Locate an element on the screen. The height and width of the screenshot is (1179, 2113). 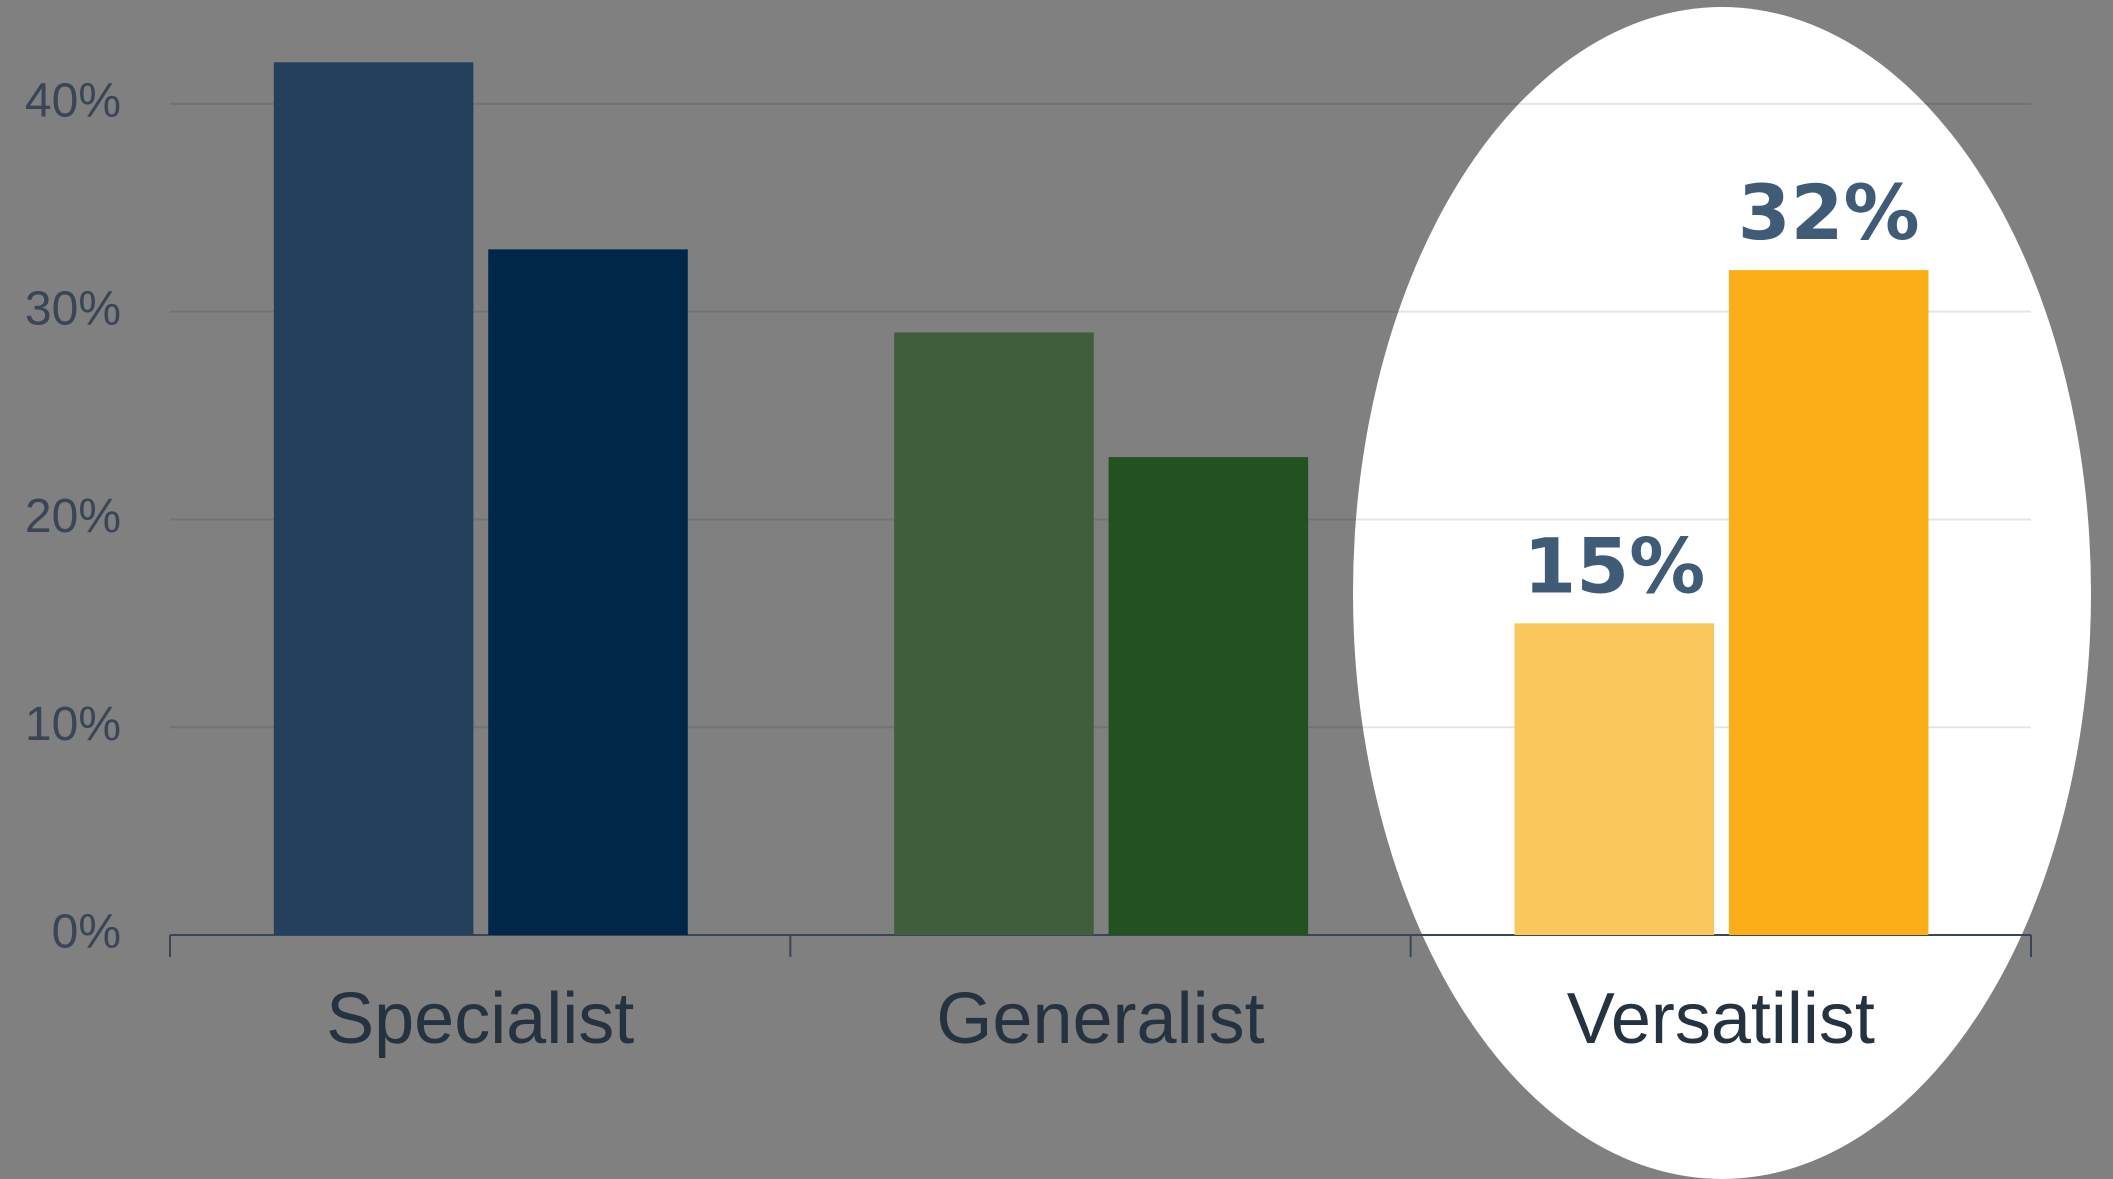
data-label: 15% is located at coordinates (1614, 565).